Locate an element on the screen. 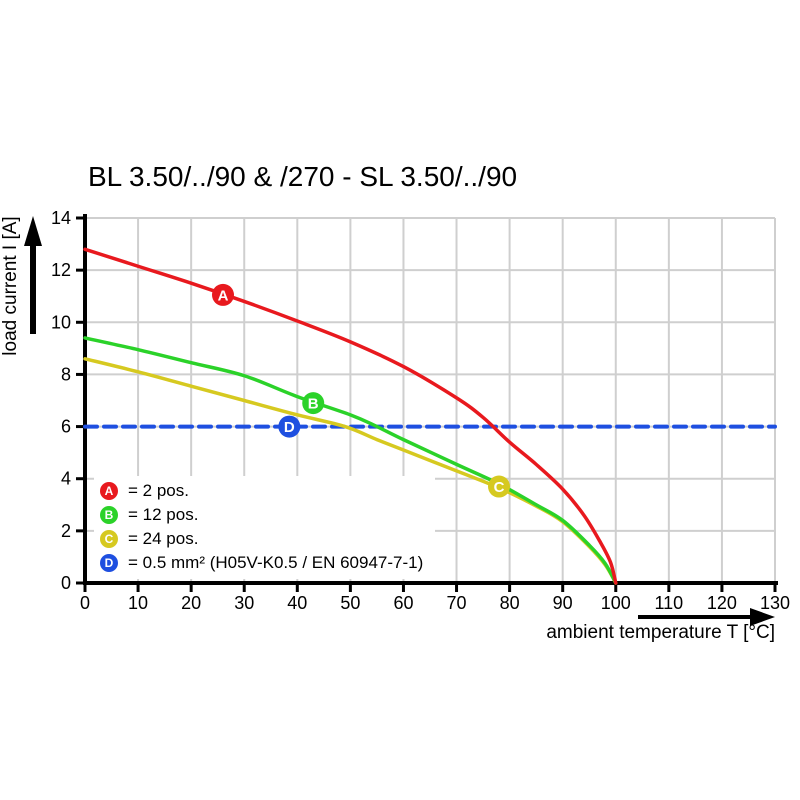 This screenshot has height=800, width=800. x-tick-label: 110 is located at coordinates (668, 603).